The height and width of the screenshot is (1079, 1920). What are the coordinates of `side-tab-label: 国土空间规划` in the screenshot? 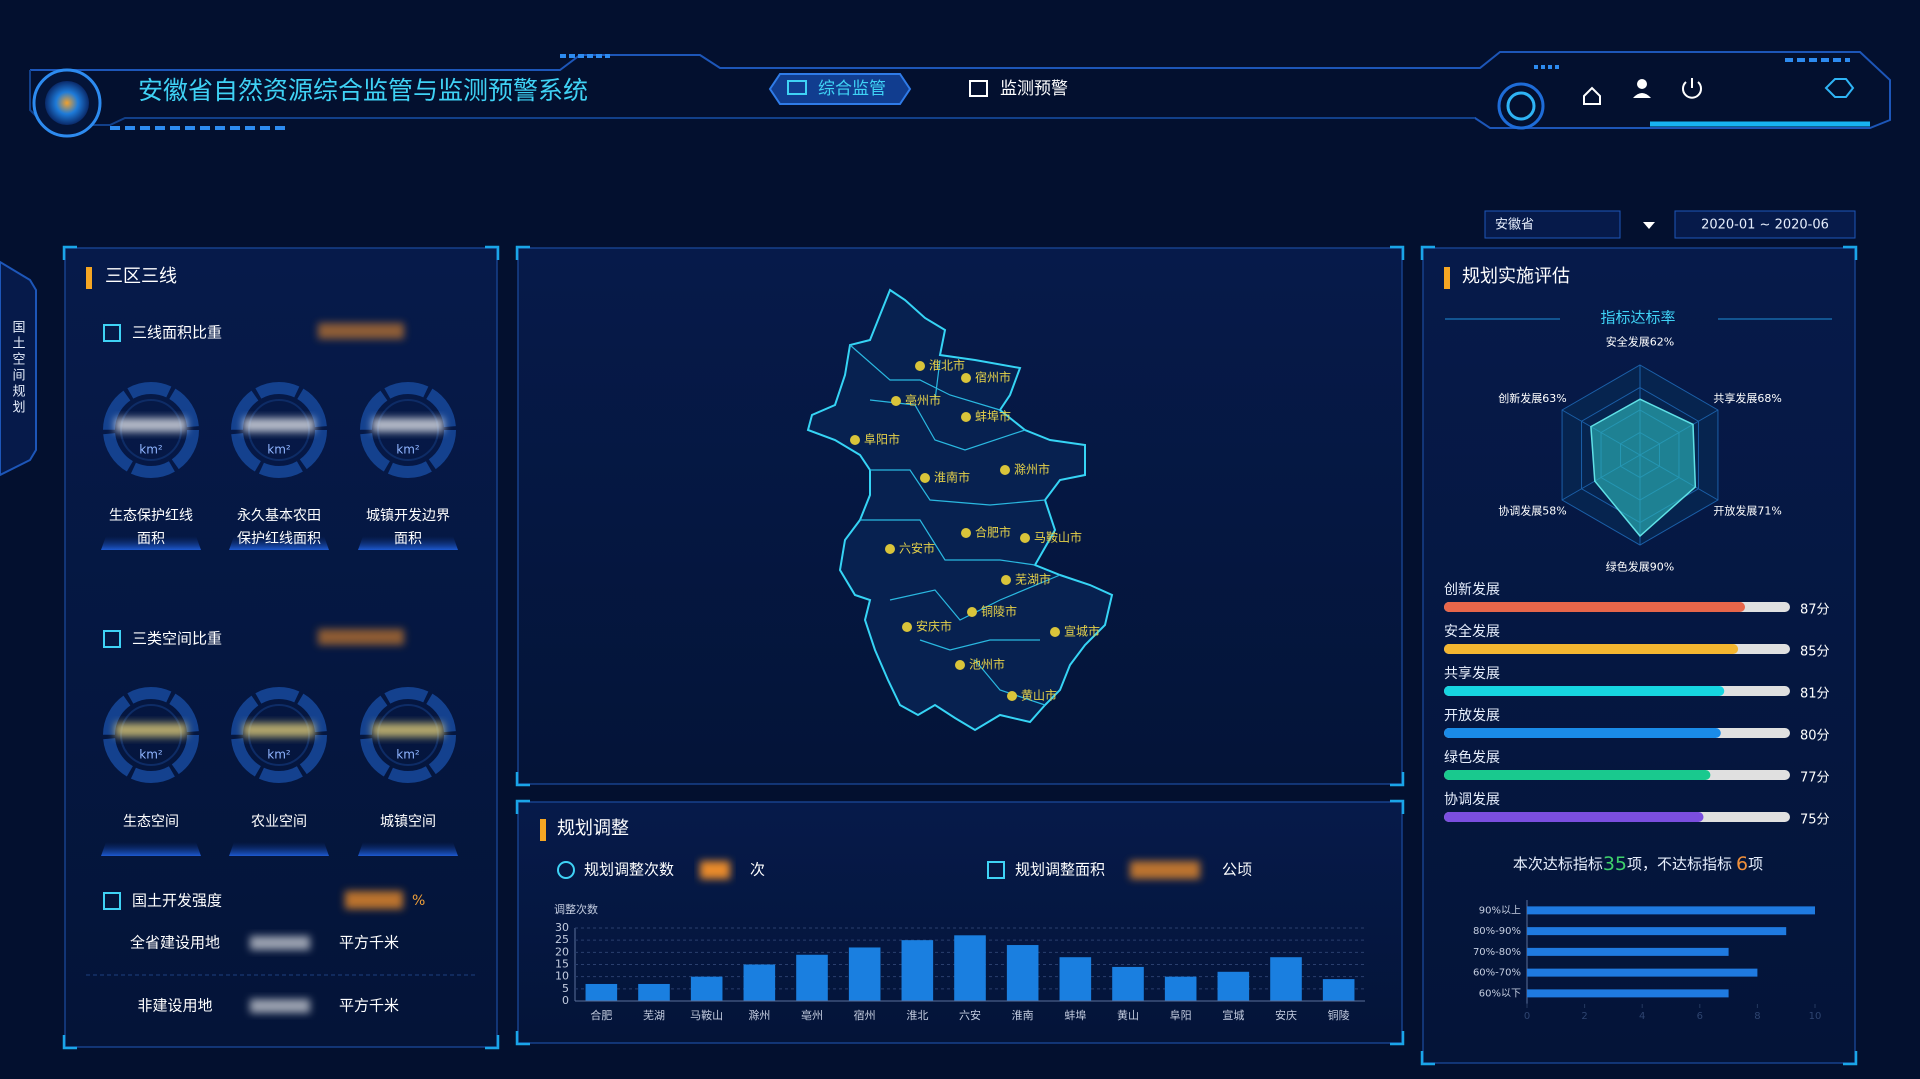 It's located at (18, 368).